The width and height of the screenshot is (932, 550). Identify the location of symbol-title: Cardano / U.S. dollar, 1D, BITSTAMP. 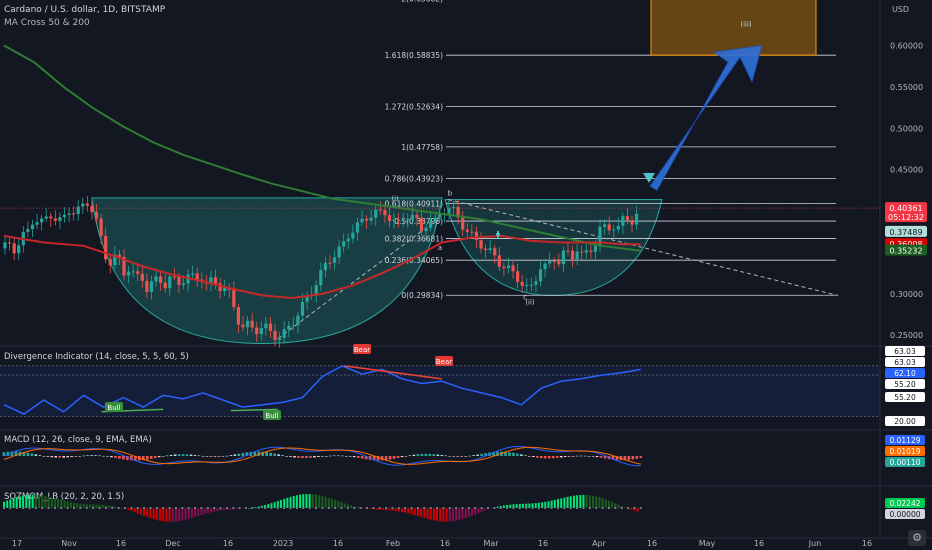
(85, 10).